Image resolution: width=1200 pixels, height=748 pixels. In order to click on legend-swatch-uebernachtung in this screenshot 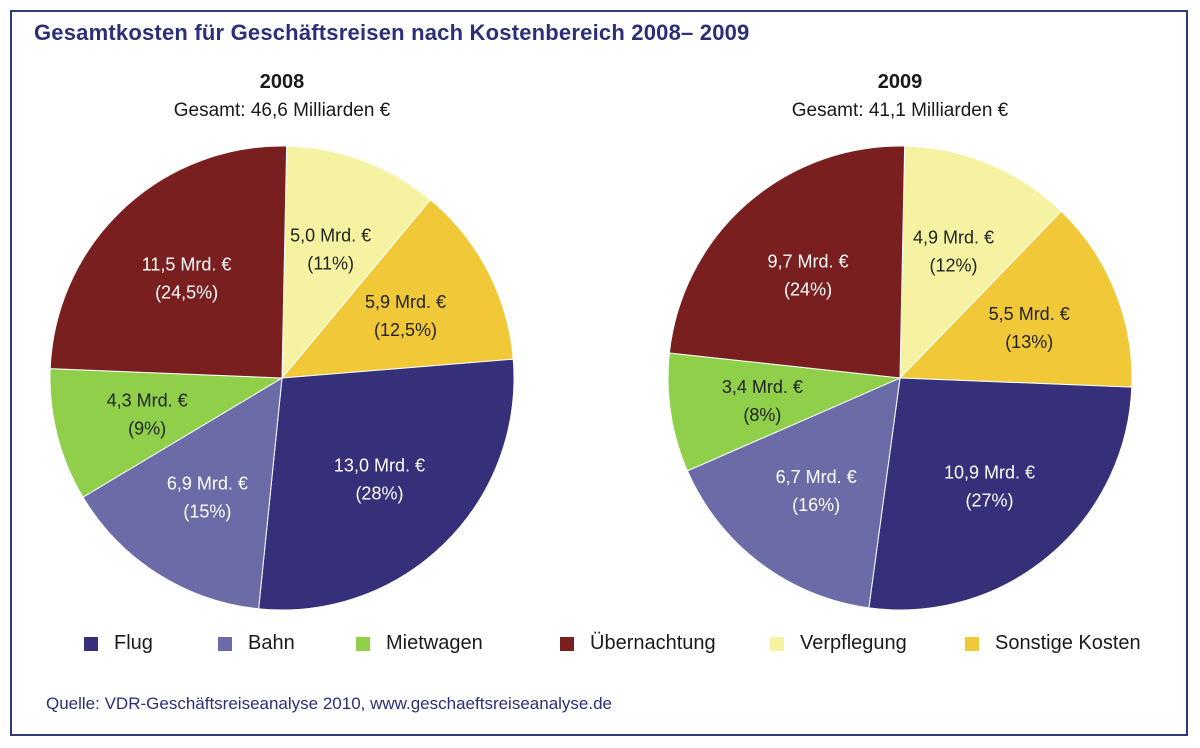, I will do `click(567, 643)`.